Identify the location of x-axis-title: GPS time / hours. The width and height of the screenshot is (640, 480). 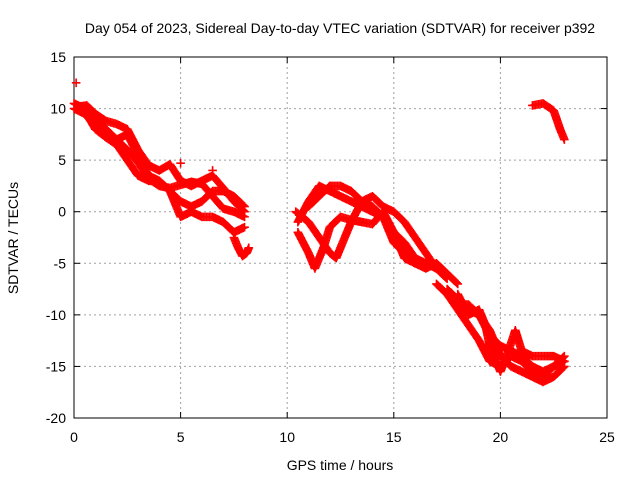
(340, 465).